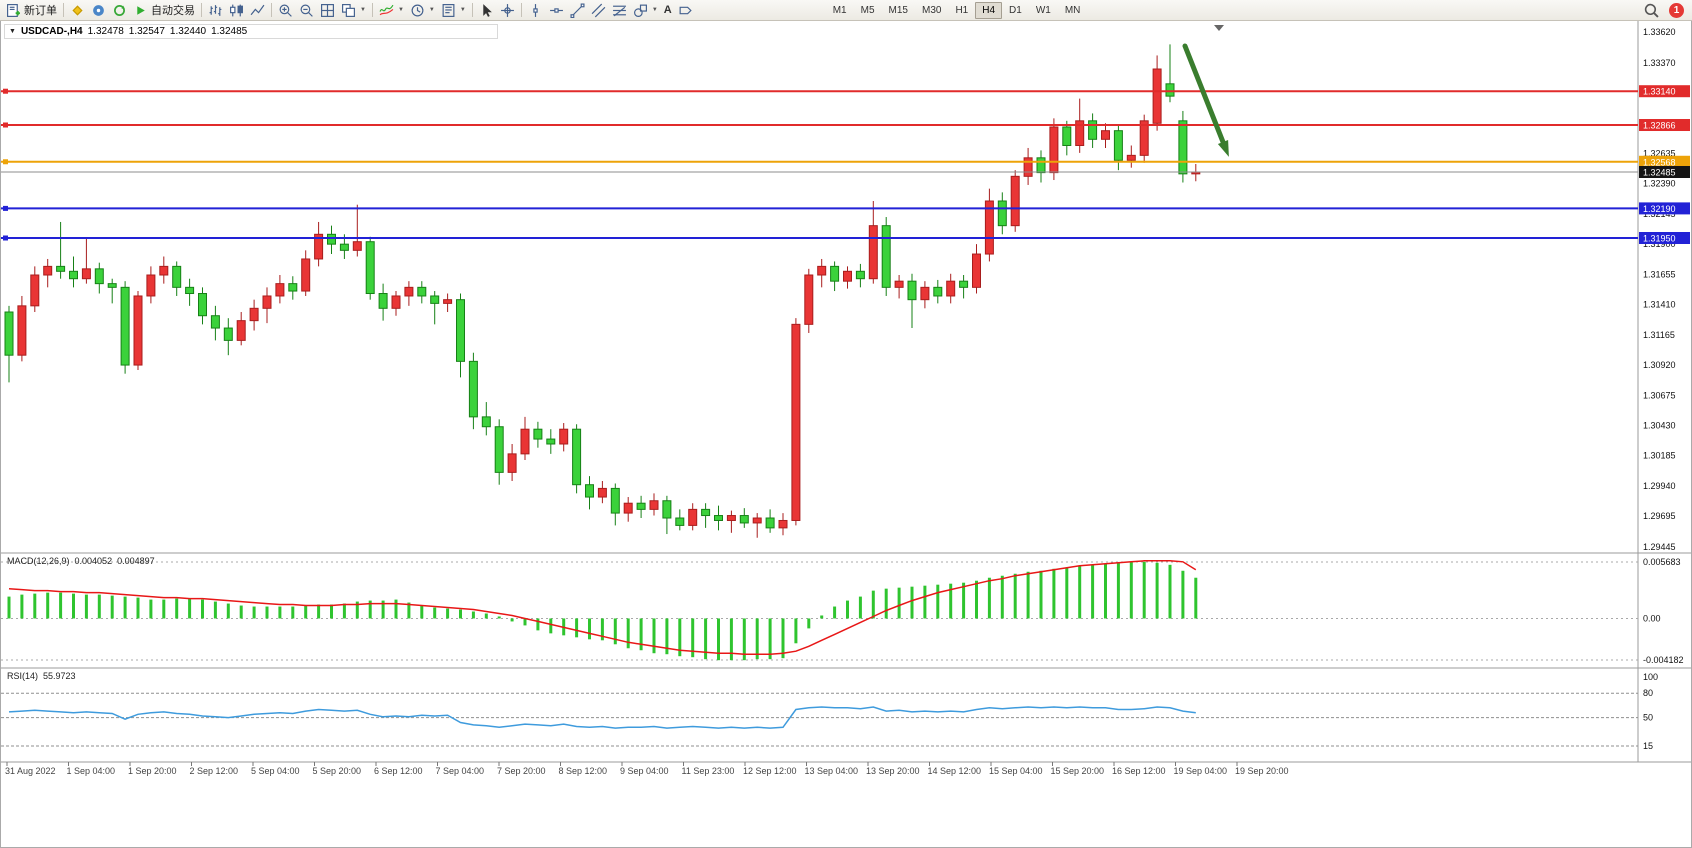 This screenshot has height=848, width=1692. What do you see at coordinates (236, 10) in the screenshot?
I see `candlestick-chart-button` at bounding box center [236, 10].